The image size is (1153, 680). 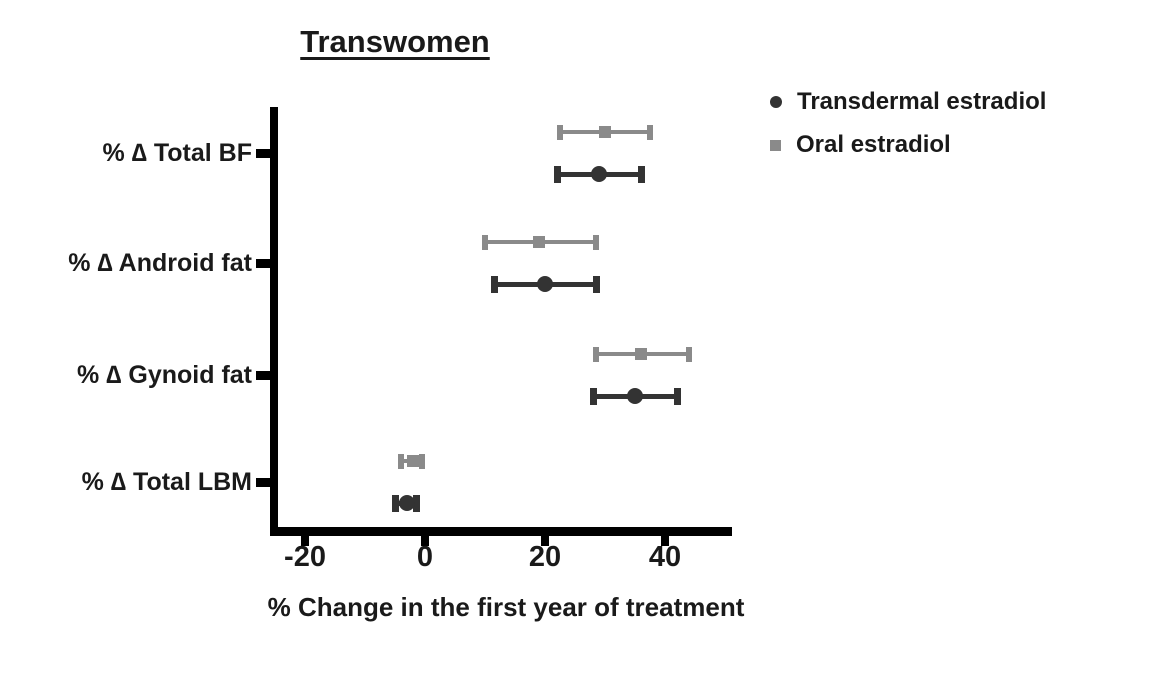 I want to click on x-tick-label: -20, so click(x=305, y=557).